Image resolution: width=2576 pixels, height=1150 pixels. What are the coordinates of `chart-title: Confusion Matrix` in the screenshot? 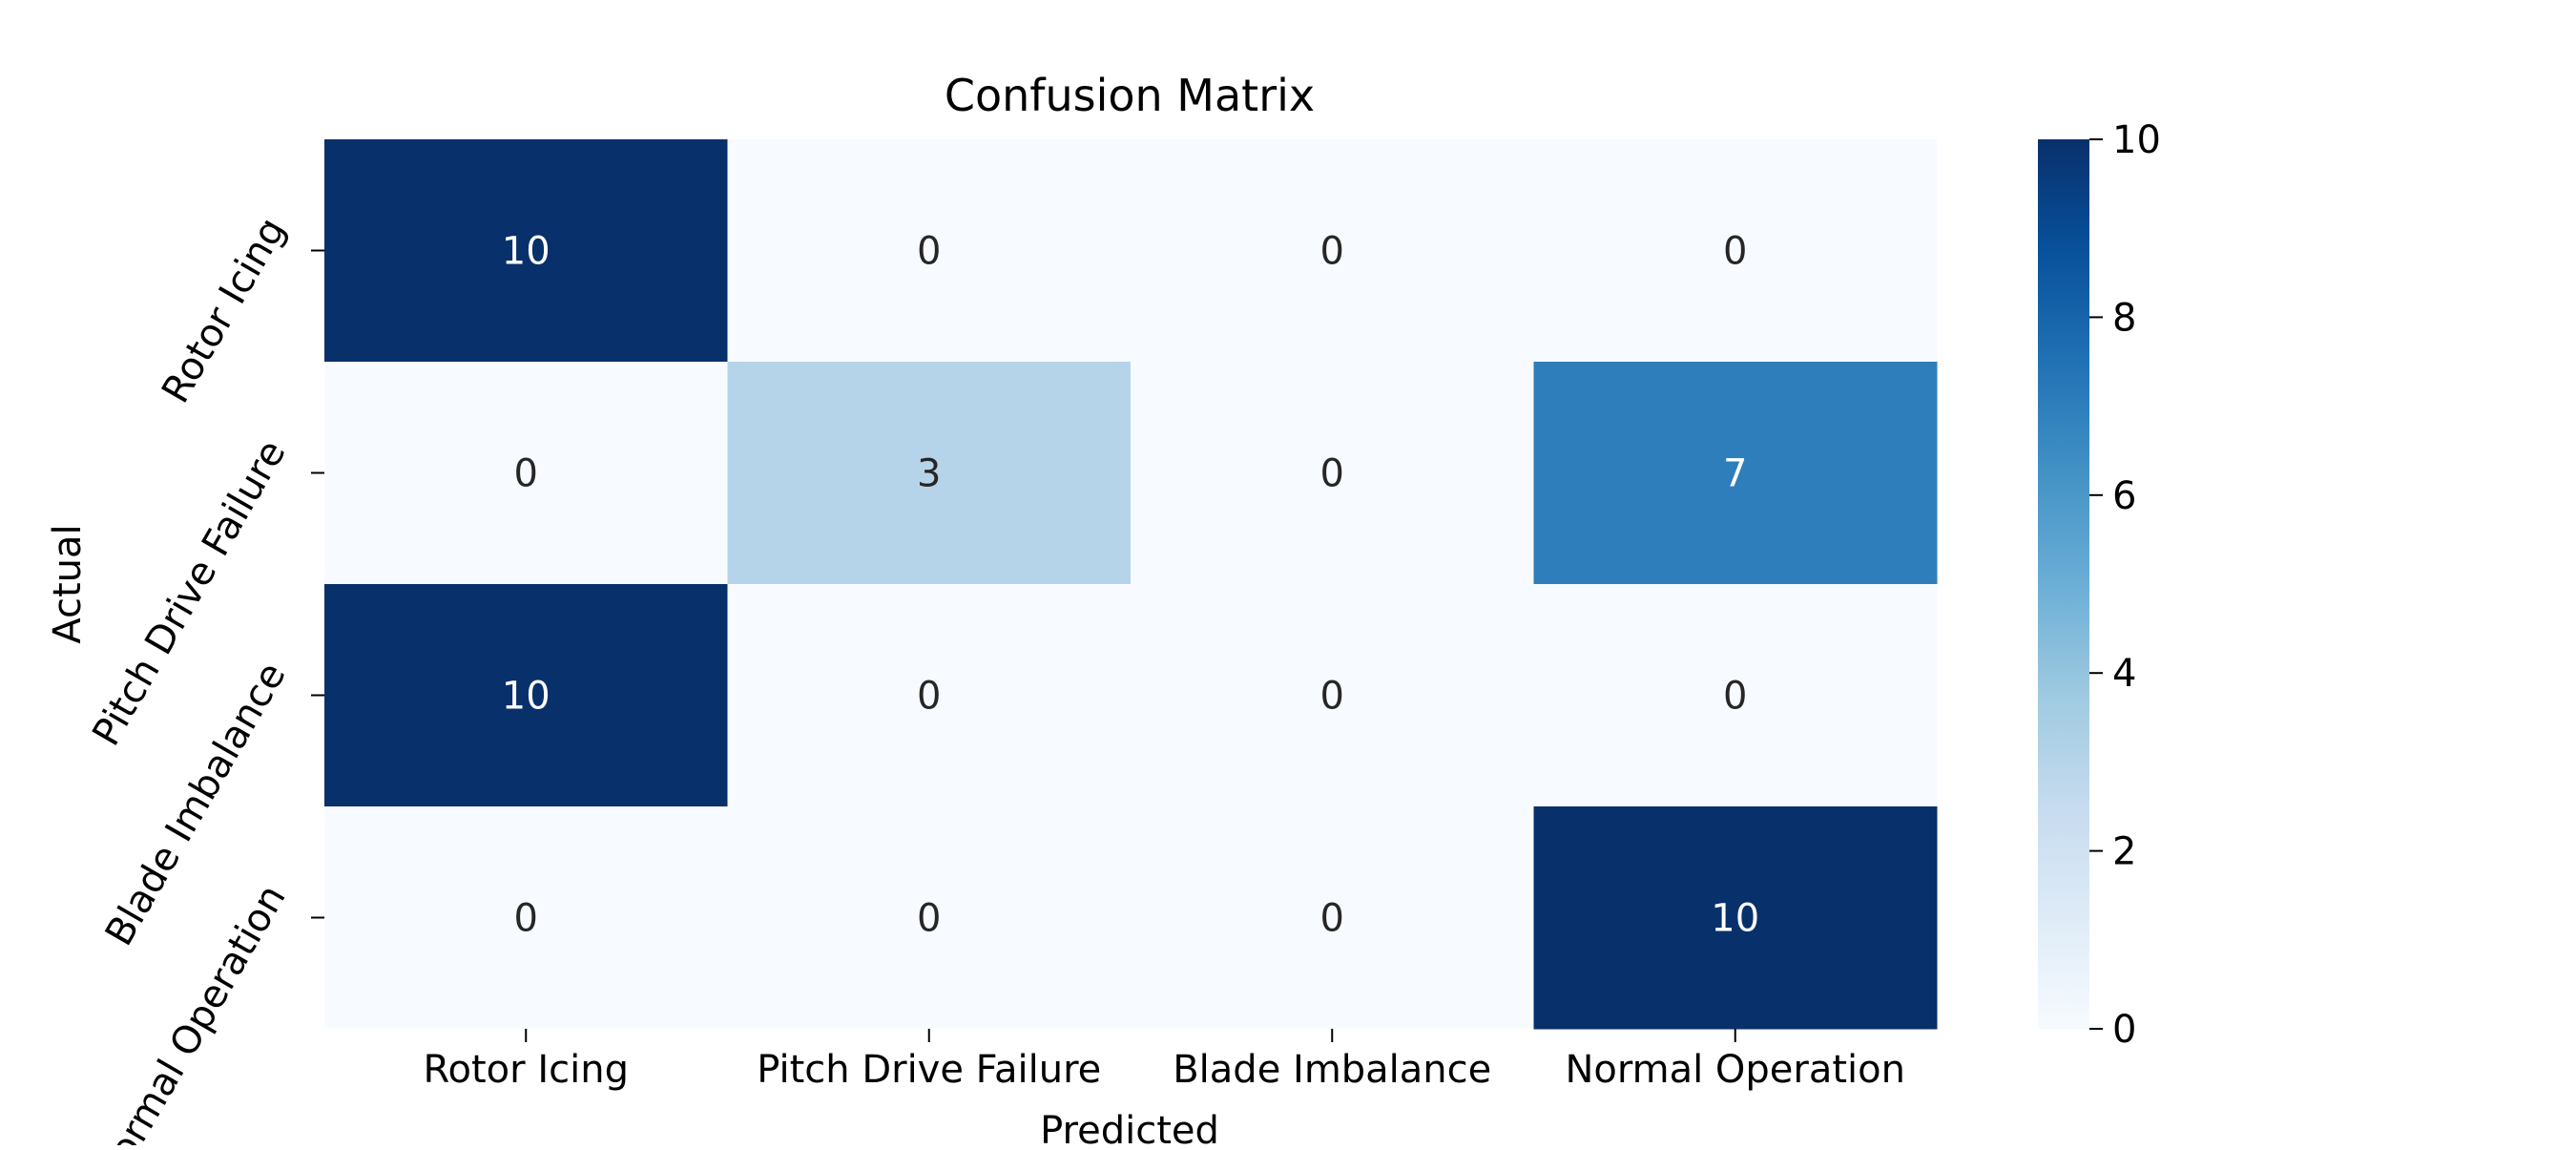 It's located at (1130, 95).